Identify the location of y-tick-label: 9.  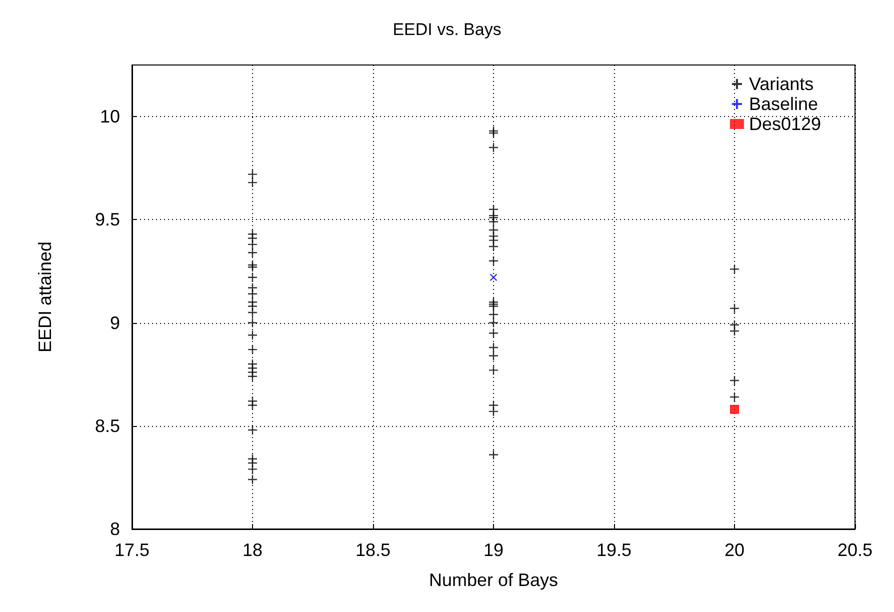
(115, 322).